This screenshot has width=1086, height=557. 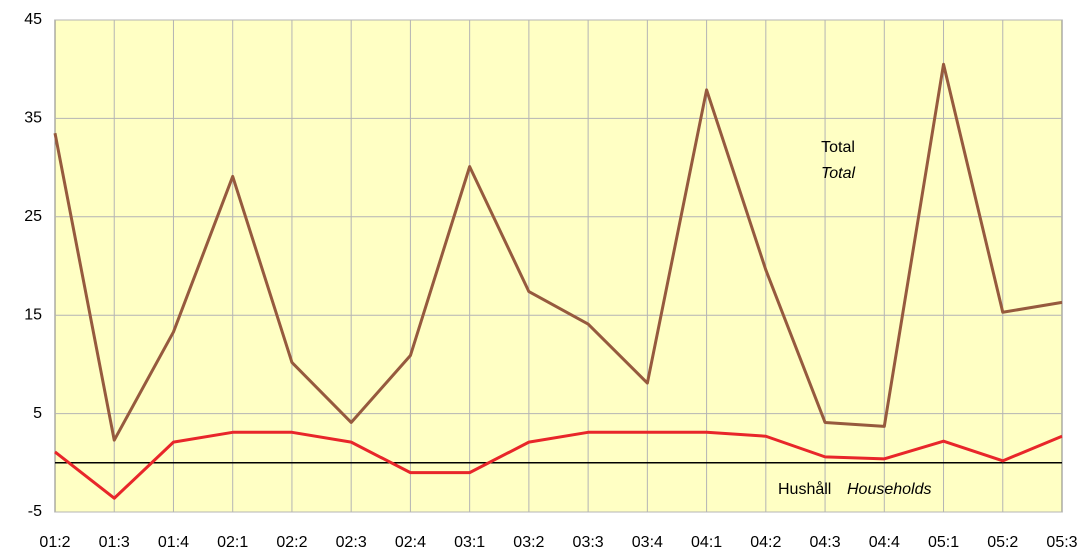 What do you see at coordinates (588, 542) in the screenshot?
I see `x-tick-label: 03:3` at bounding box center [588, 542].